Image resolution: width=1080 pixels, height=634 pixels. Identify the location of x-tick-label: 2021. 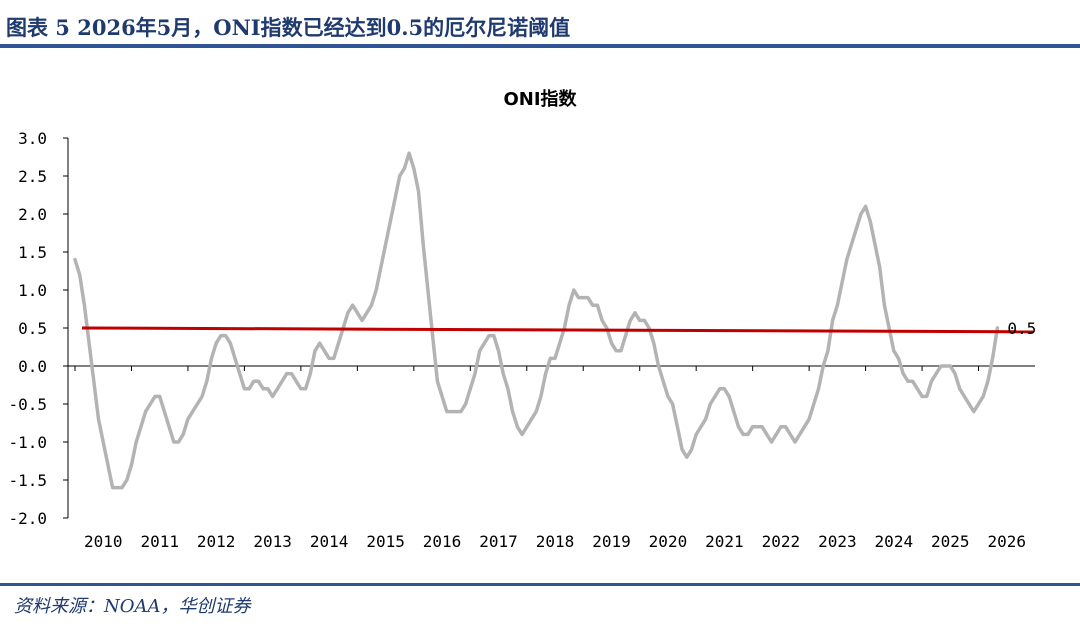
(724, 541).